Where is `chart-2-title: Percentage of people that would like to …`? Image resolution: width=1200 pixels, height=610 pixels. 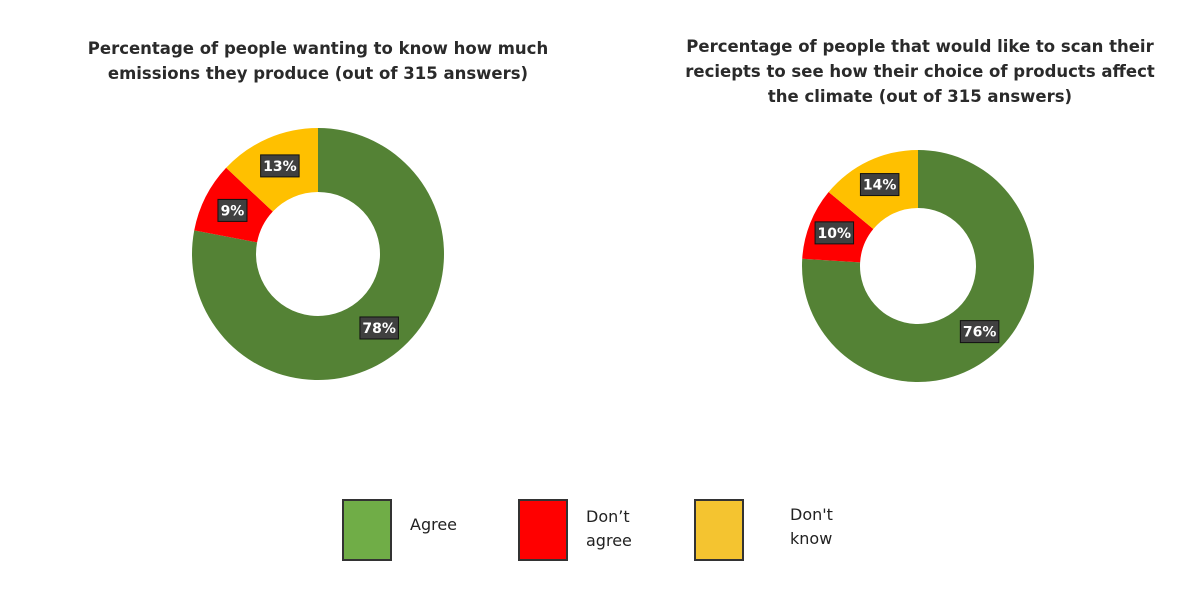
chart-2-title: Percentage of people that would like to … is located at coordinates (920, 71).